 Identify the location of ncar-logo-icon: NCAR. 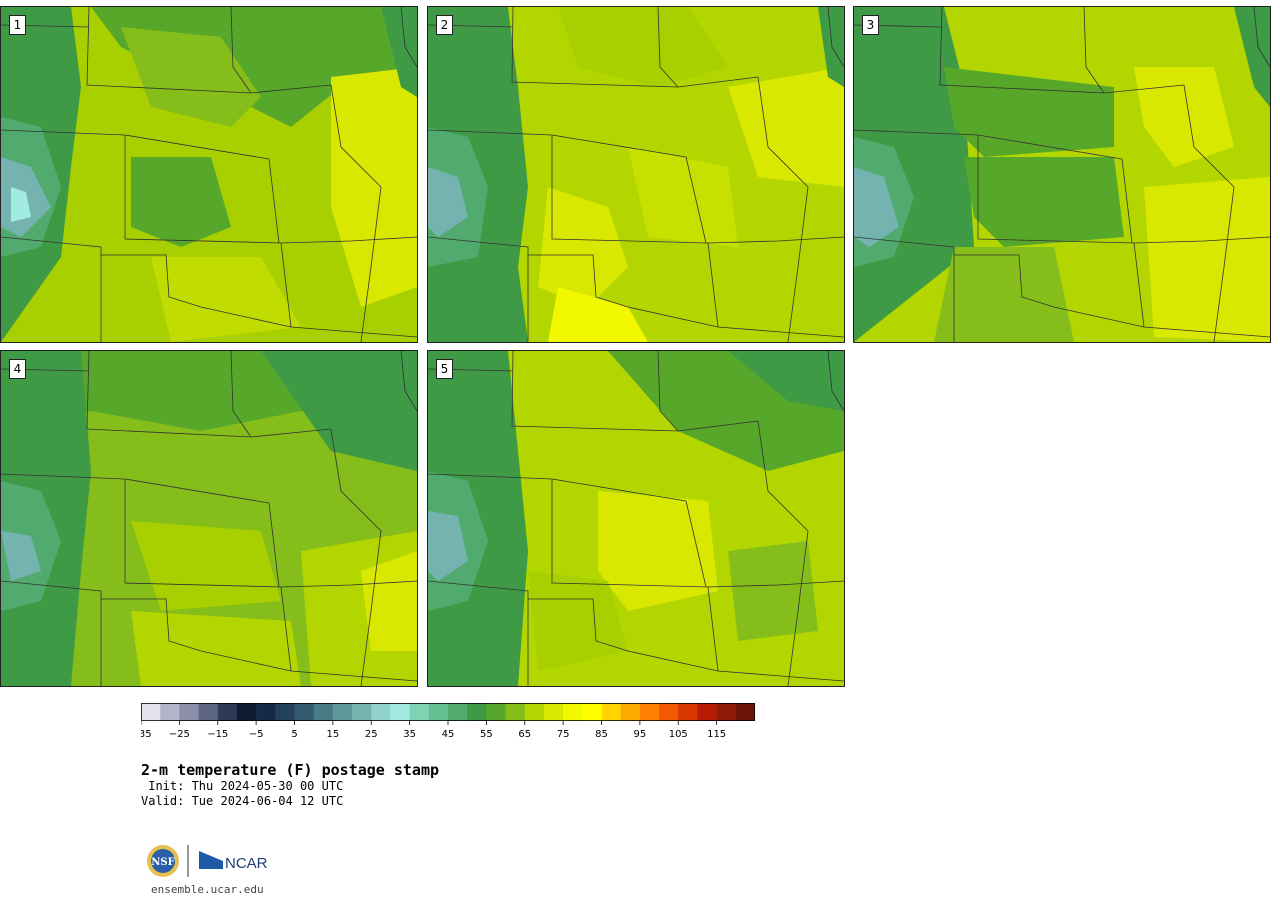
(233, 861).